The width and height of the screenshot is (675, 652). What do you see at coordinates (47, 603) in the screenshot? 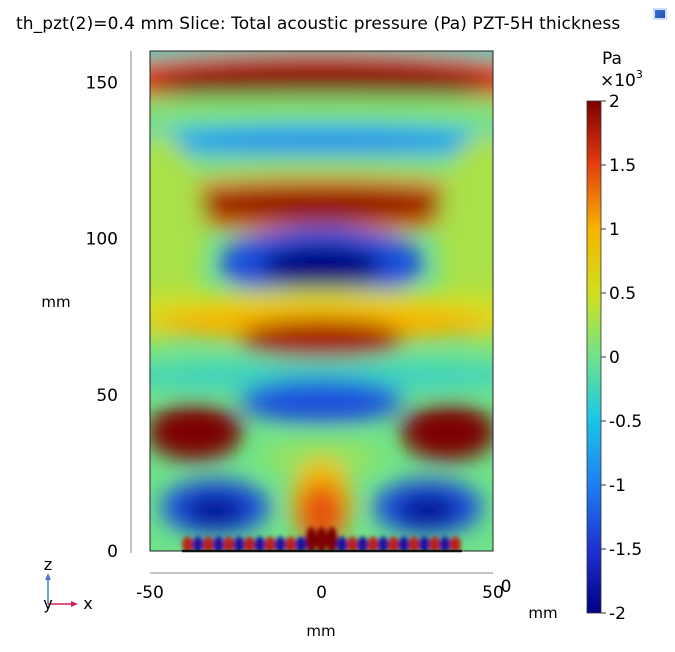
I see `triad-y-label: y` at bounding box center [47, 603].